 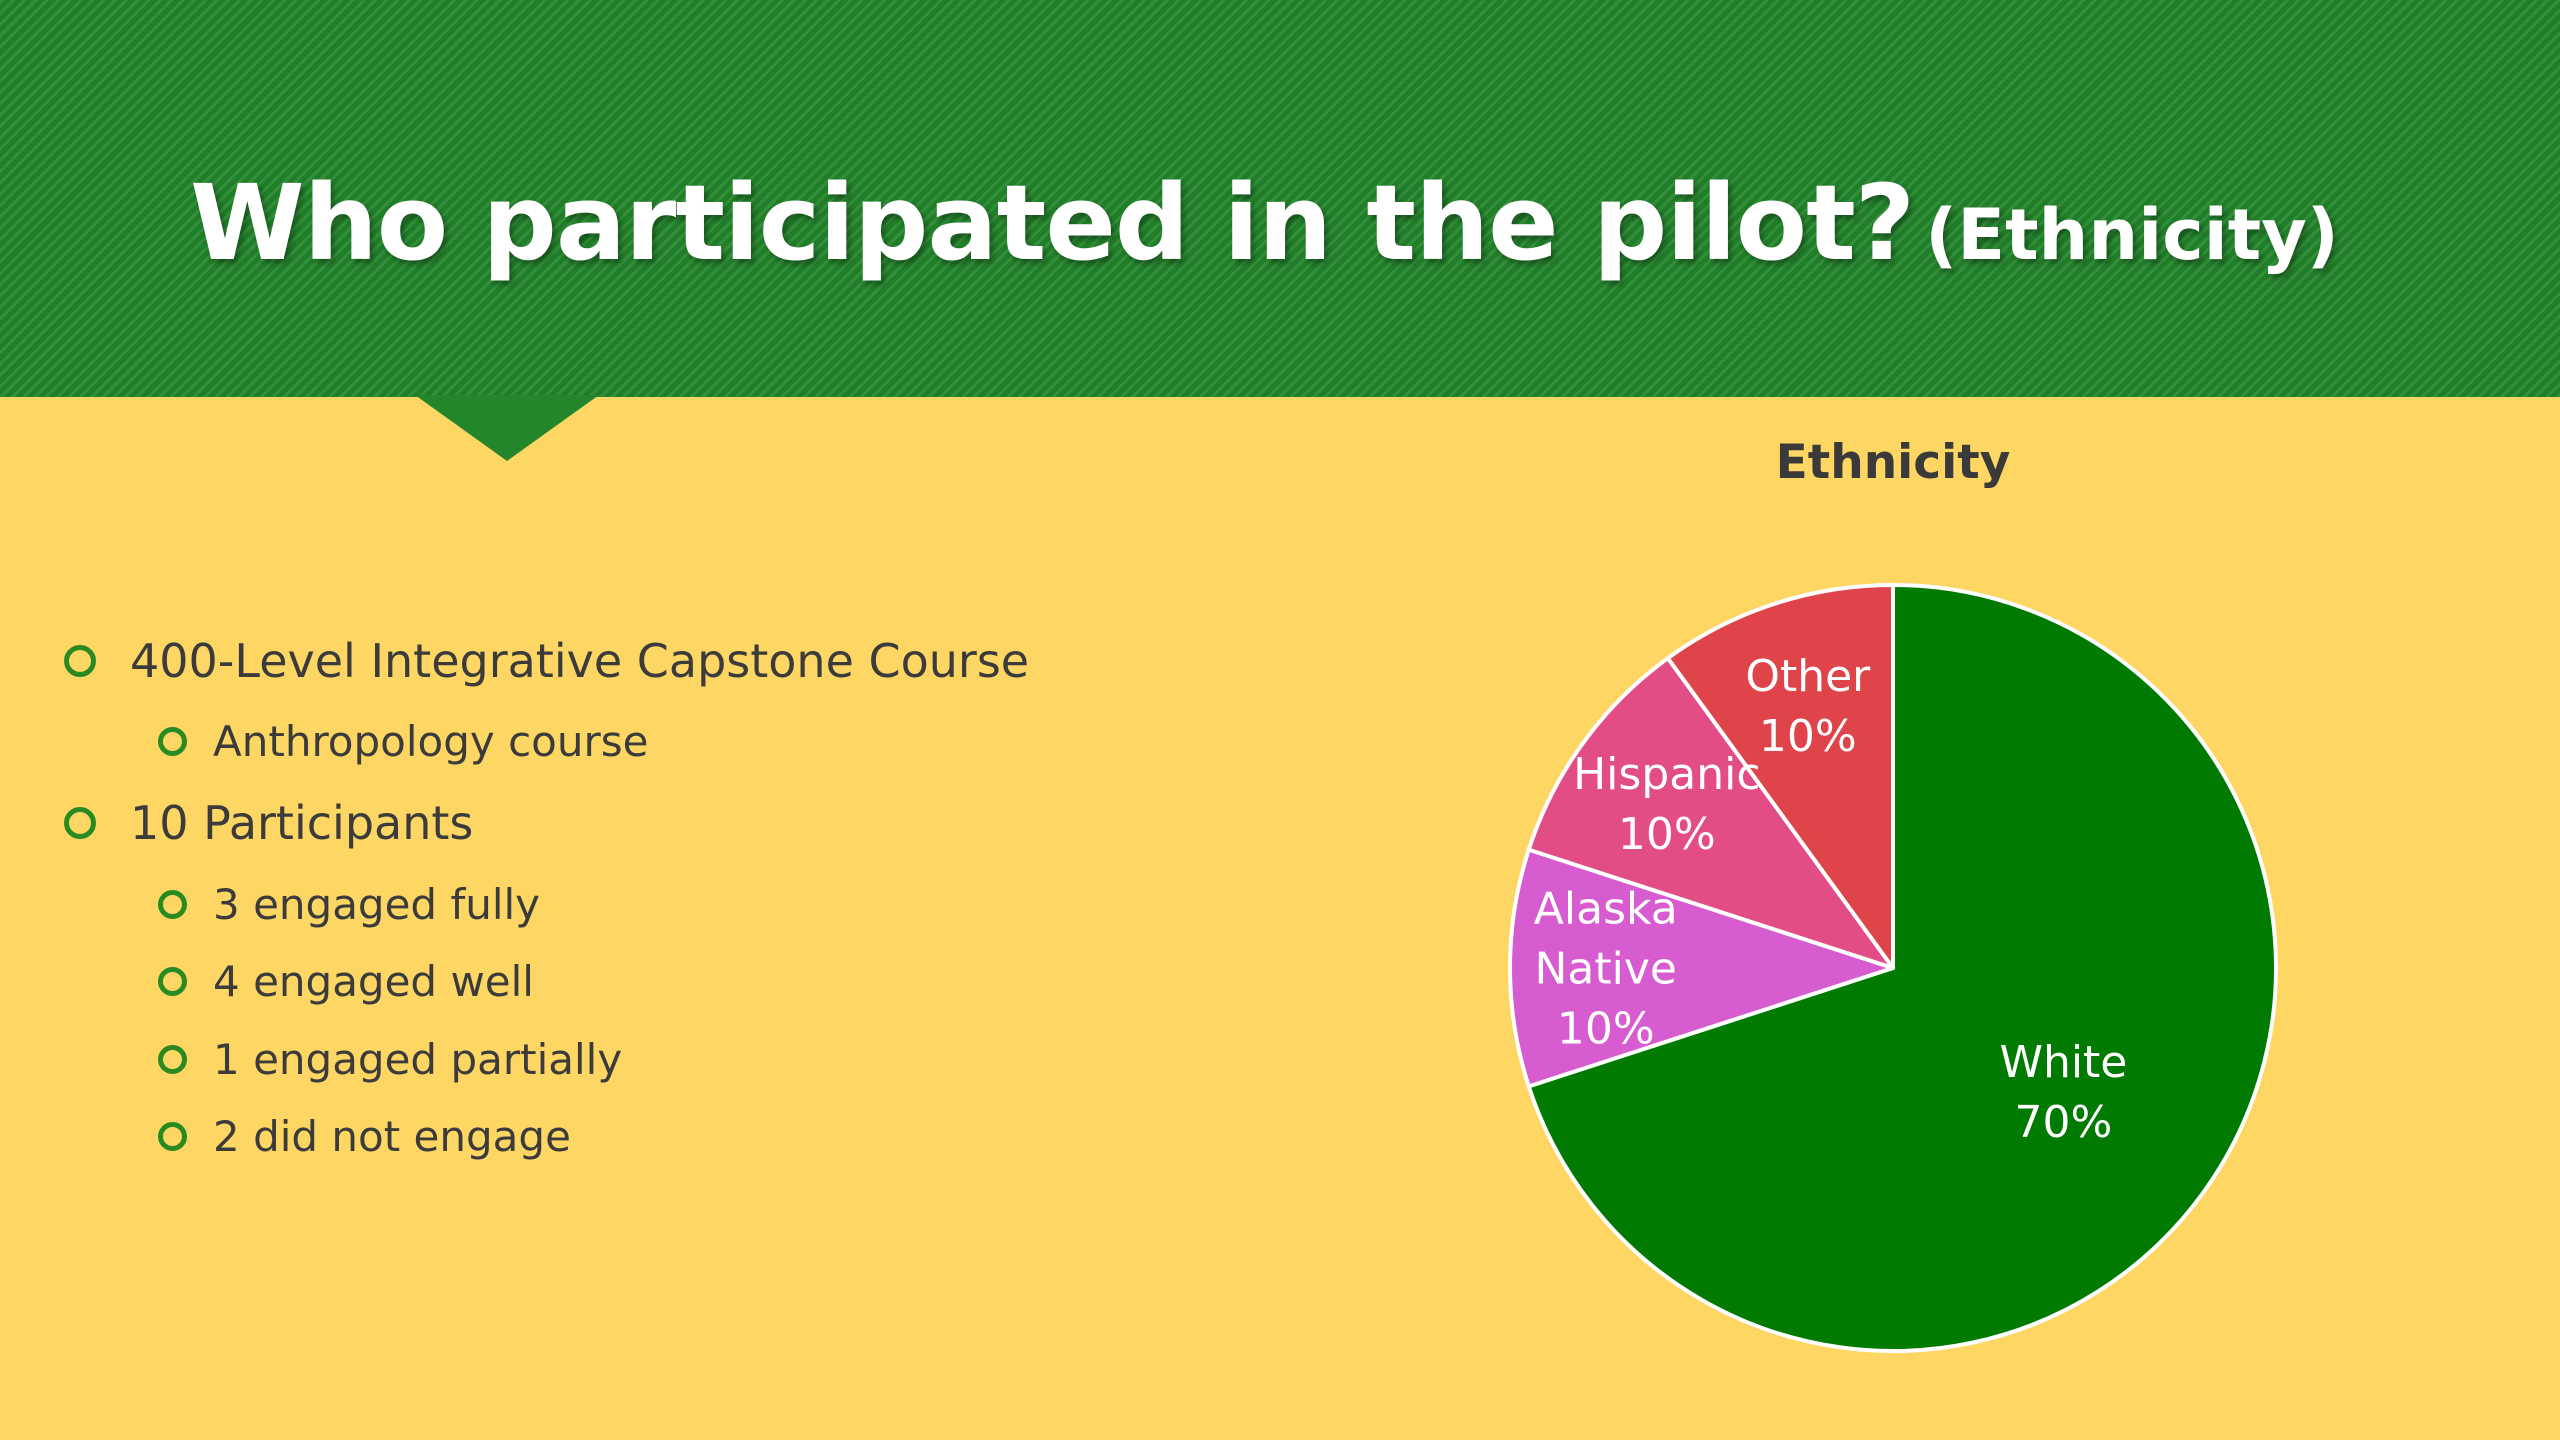 I want to click on chart-title: Ethnicity, so click(x=1893, y=462).